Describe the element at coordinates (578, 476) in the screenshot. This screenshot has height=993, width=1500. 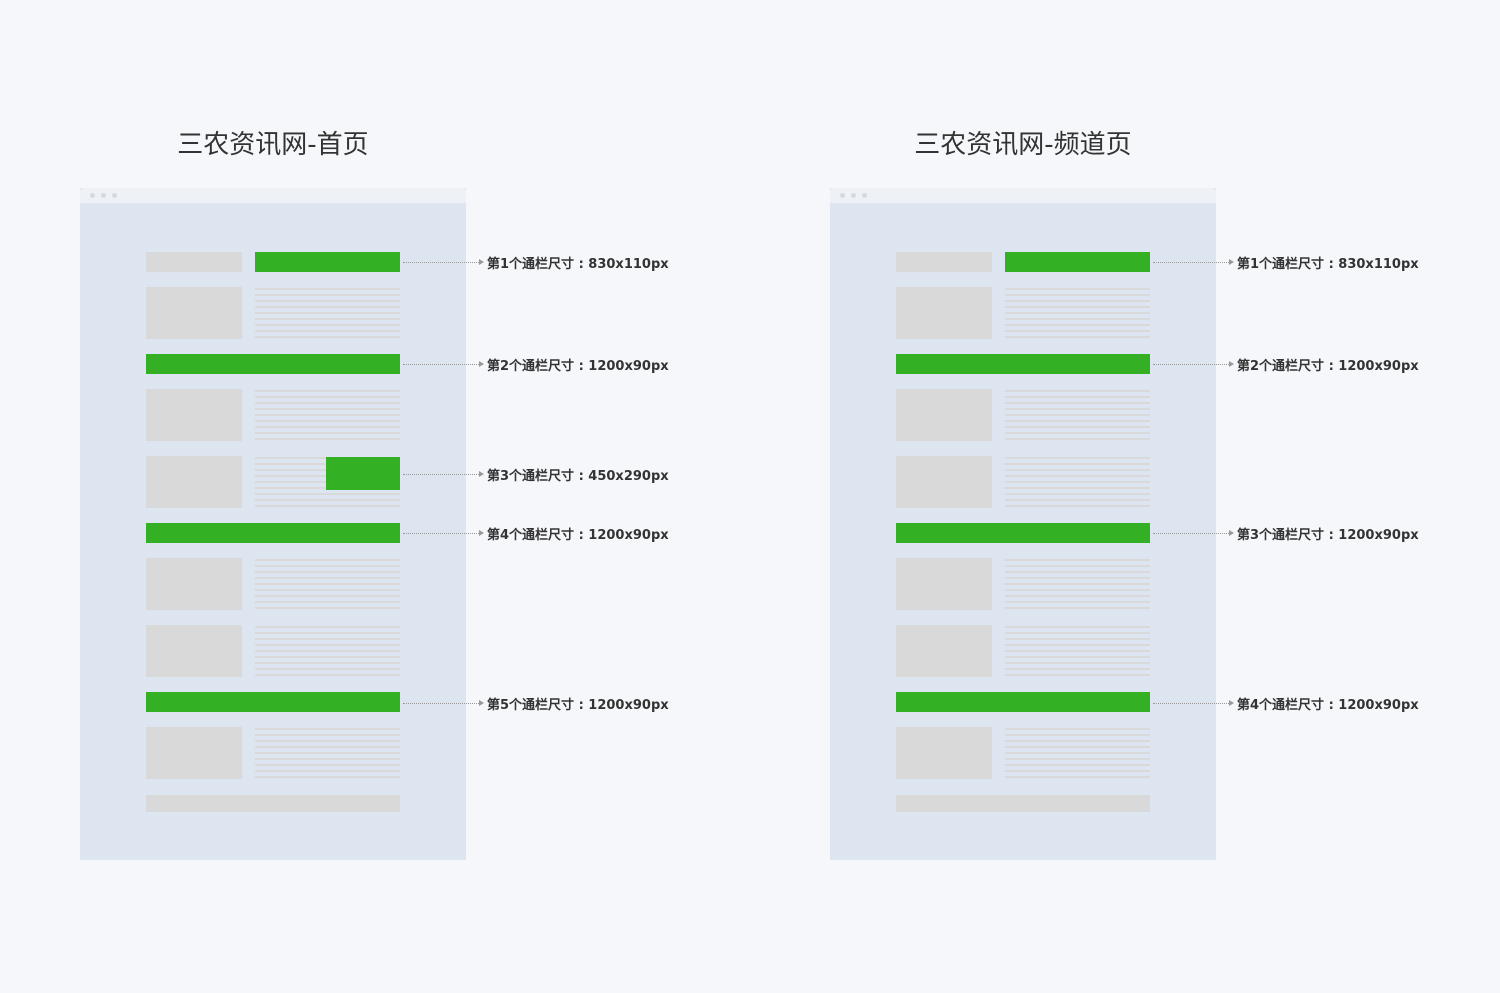
I see `ad-slot-label: 第3个通栏尺寸 : 450x290px` at that location.